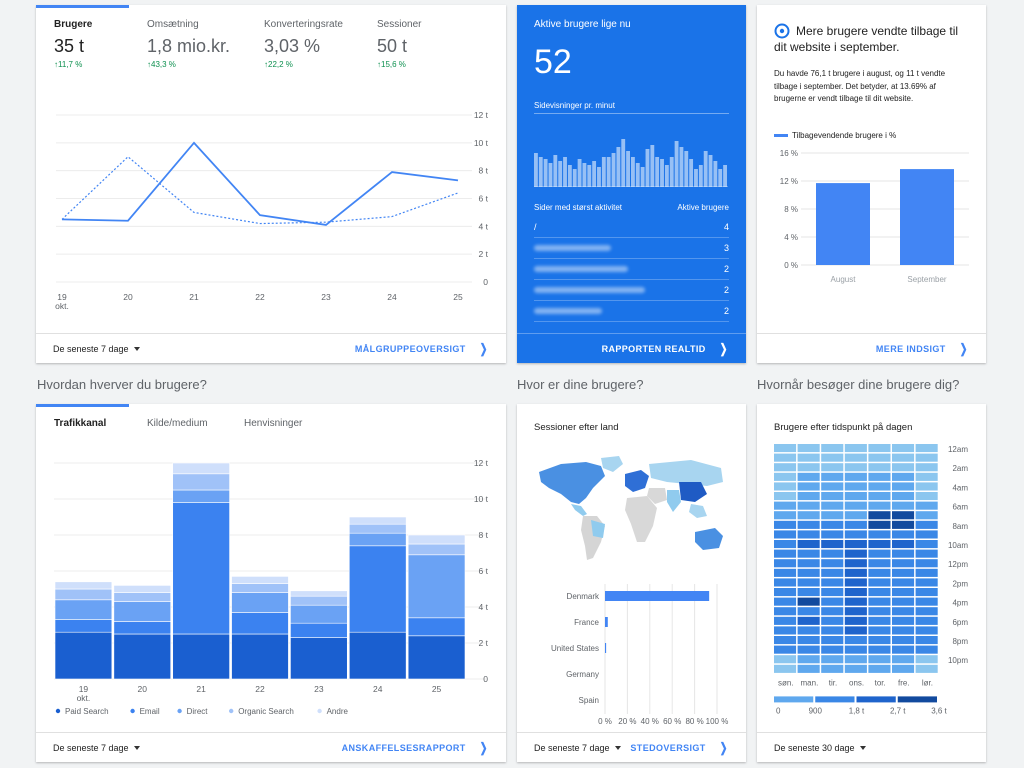 The image size is (1024, 768). I want to click on y-tick-label: 16 %, so click(789, 153).